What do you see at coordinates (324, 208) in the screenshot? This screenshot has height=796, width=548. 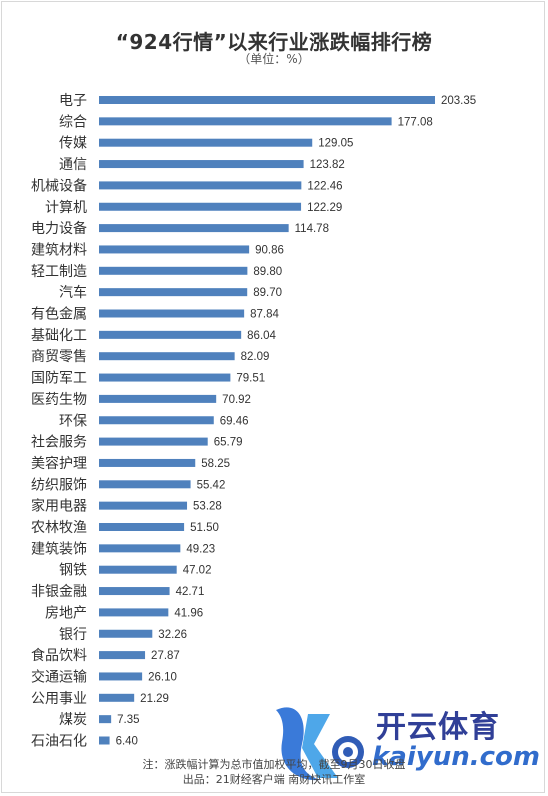 I see `value-label: 122.29` at bounding box center [324, 208].